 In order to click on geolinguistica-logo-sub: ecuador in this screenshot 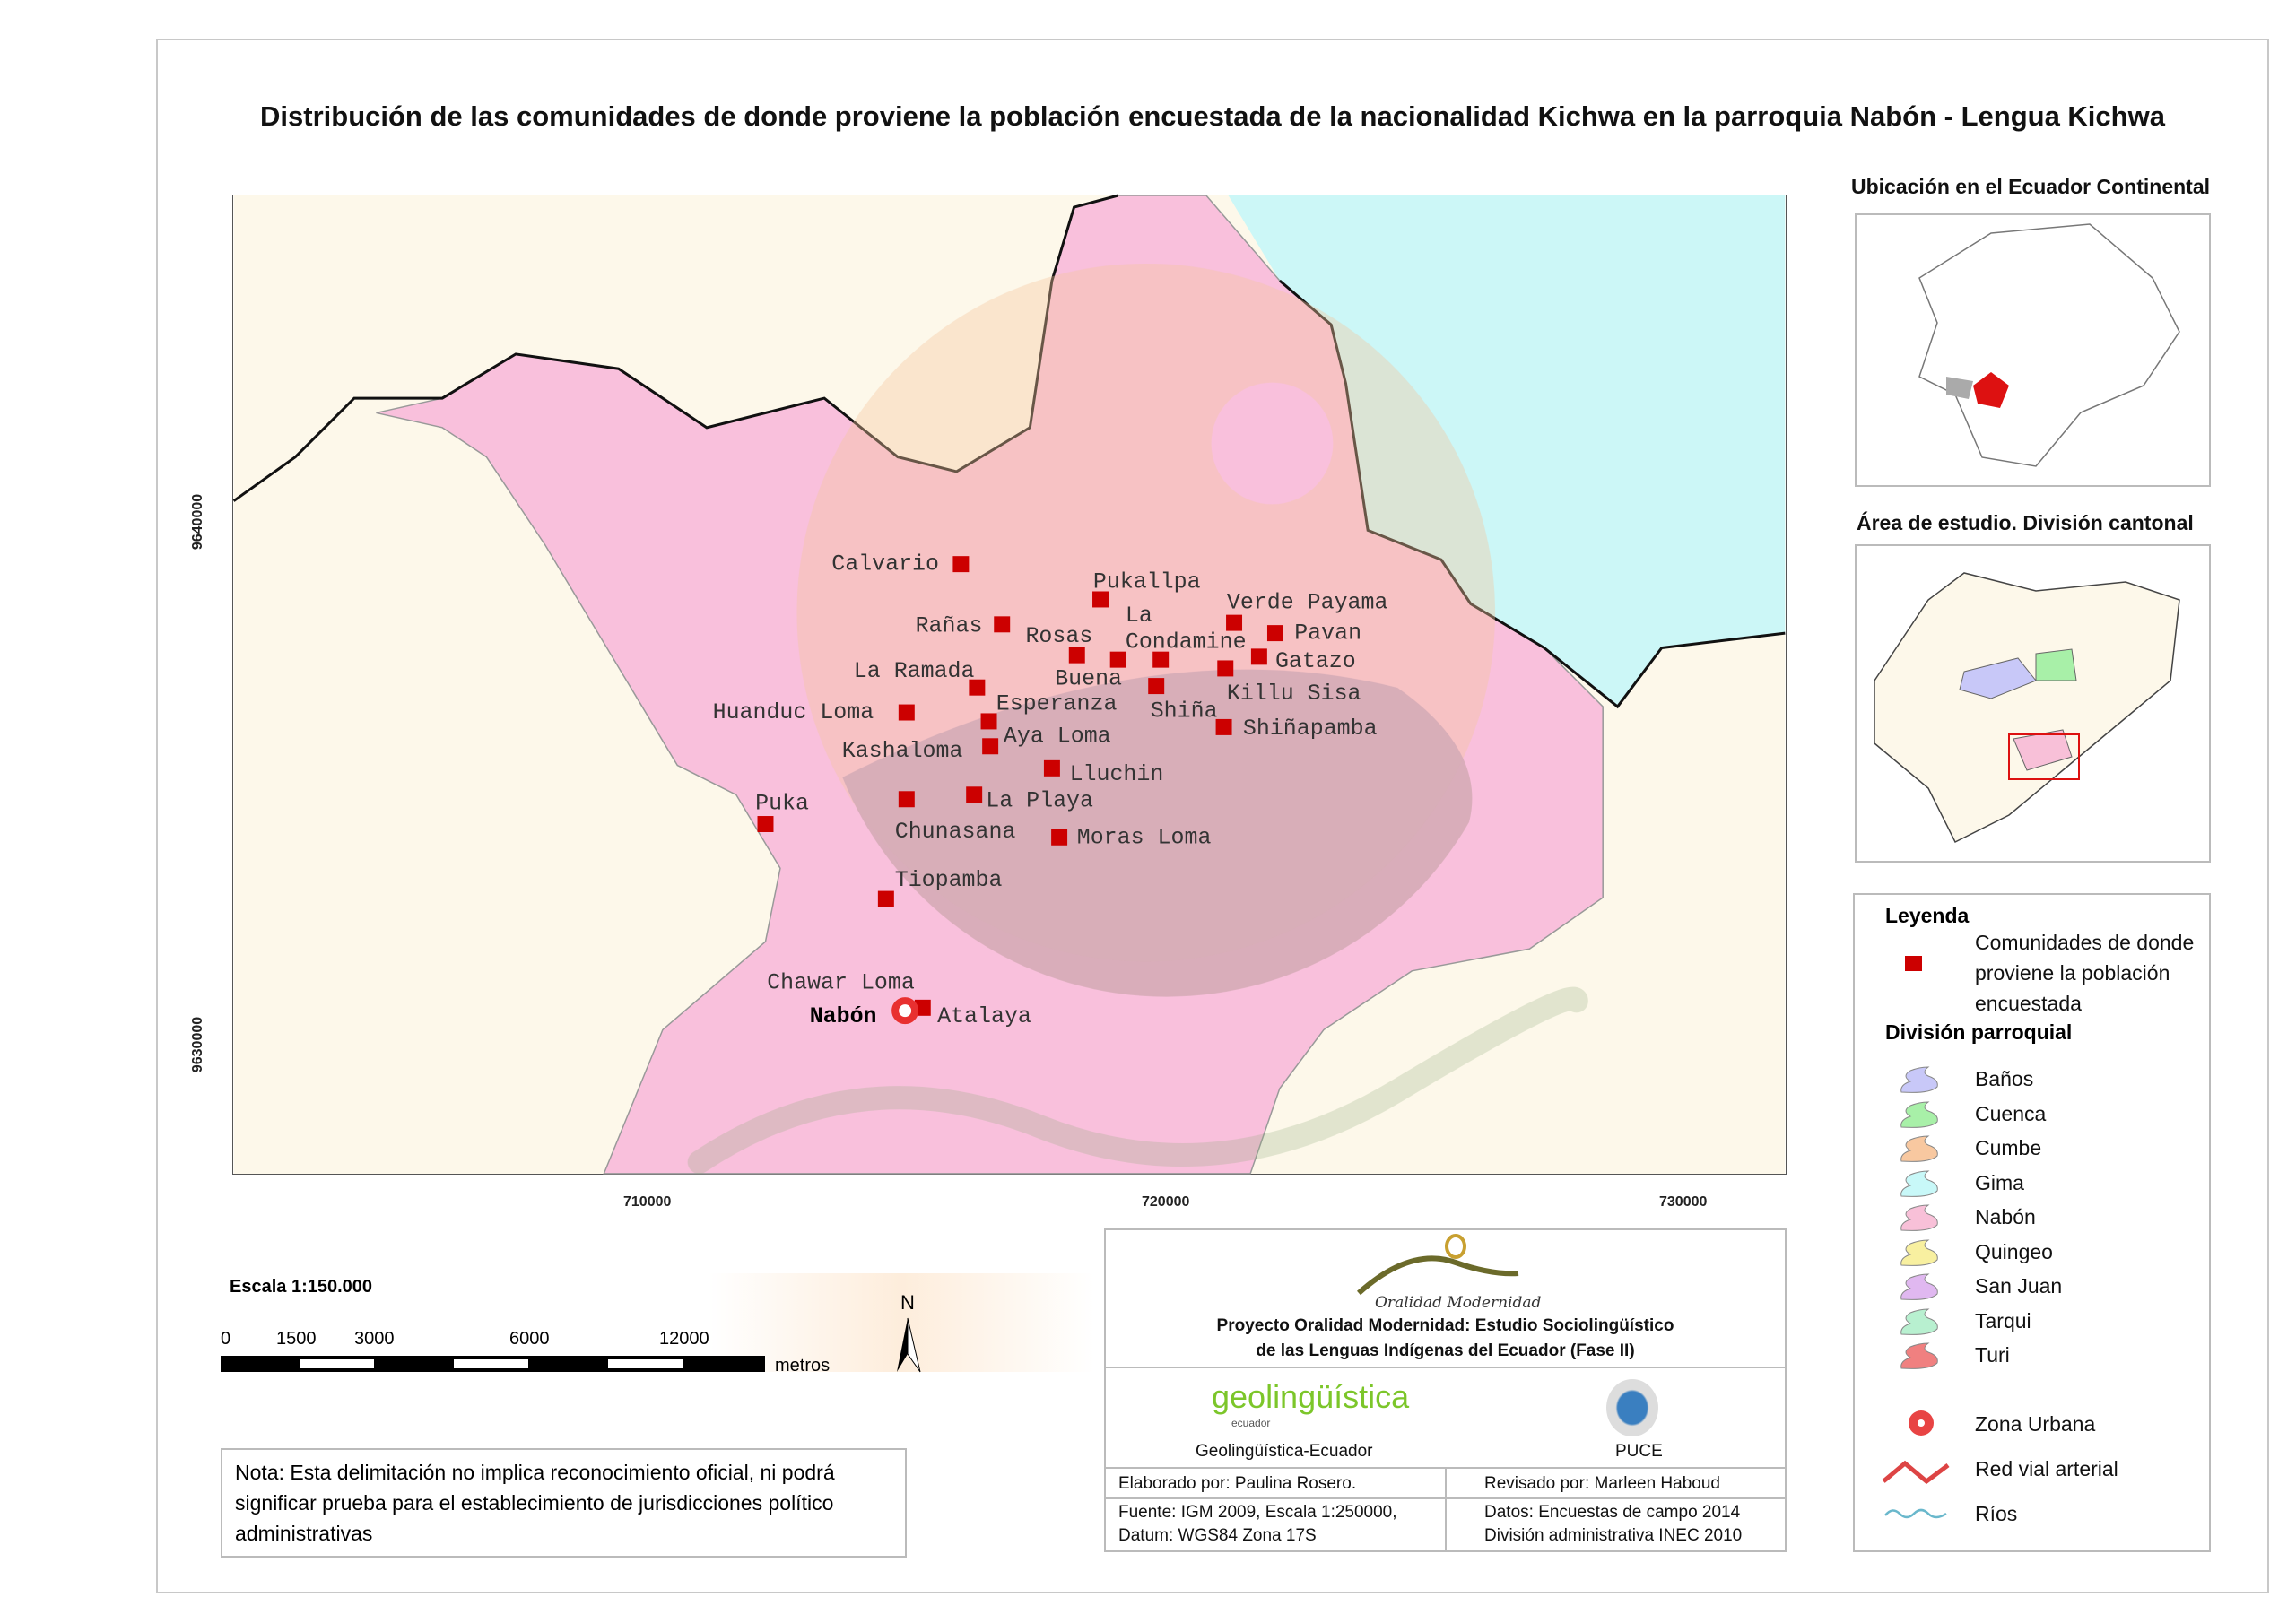, I will do `click(1251, 1423)`.